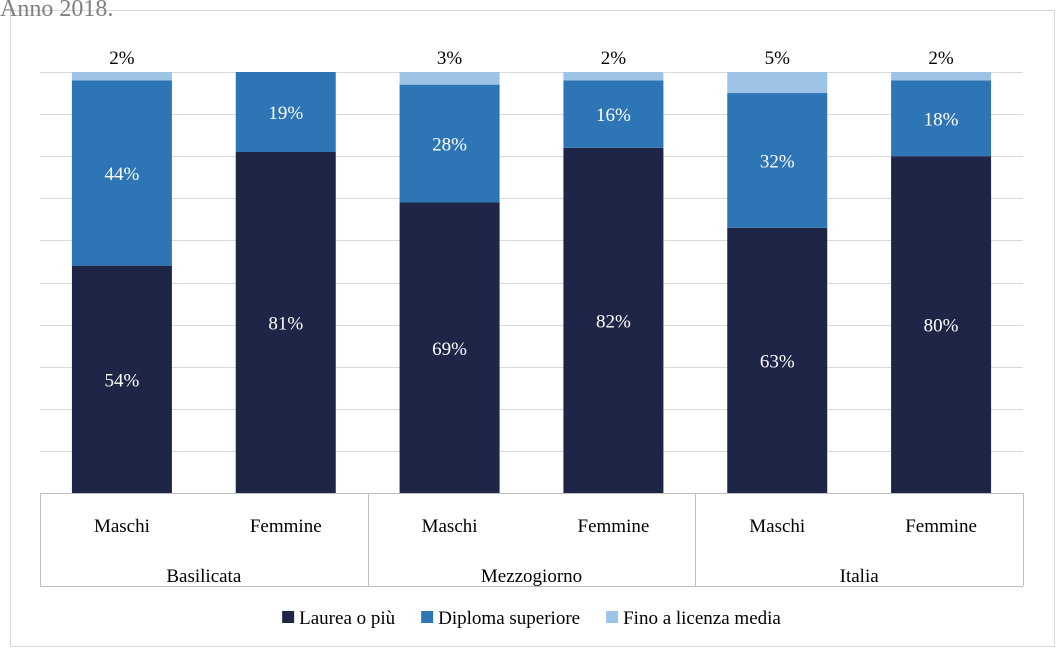 The width and height of the screenshot is (1056, 648). I want to click on group-label: Italia, so click(860, 576).